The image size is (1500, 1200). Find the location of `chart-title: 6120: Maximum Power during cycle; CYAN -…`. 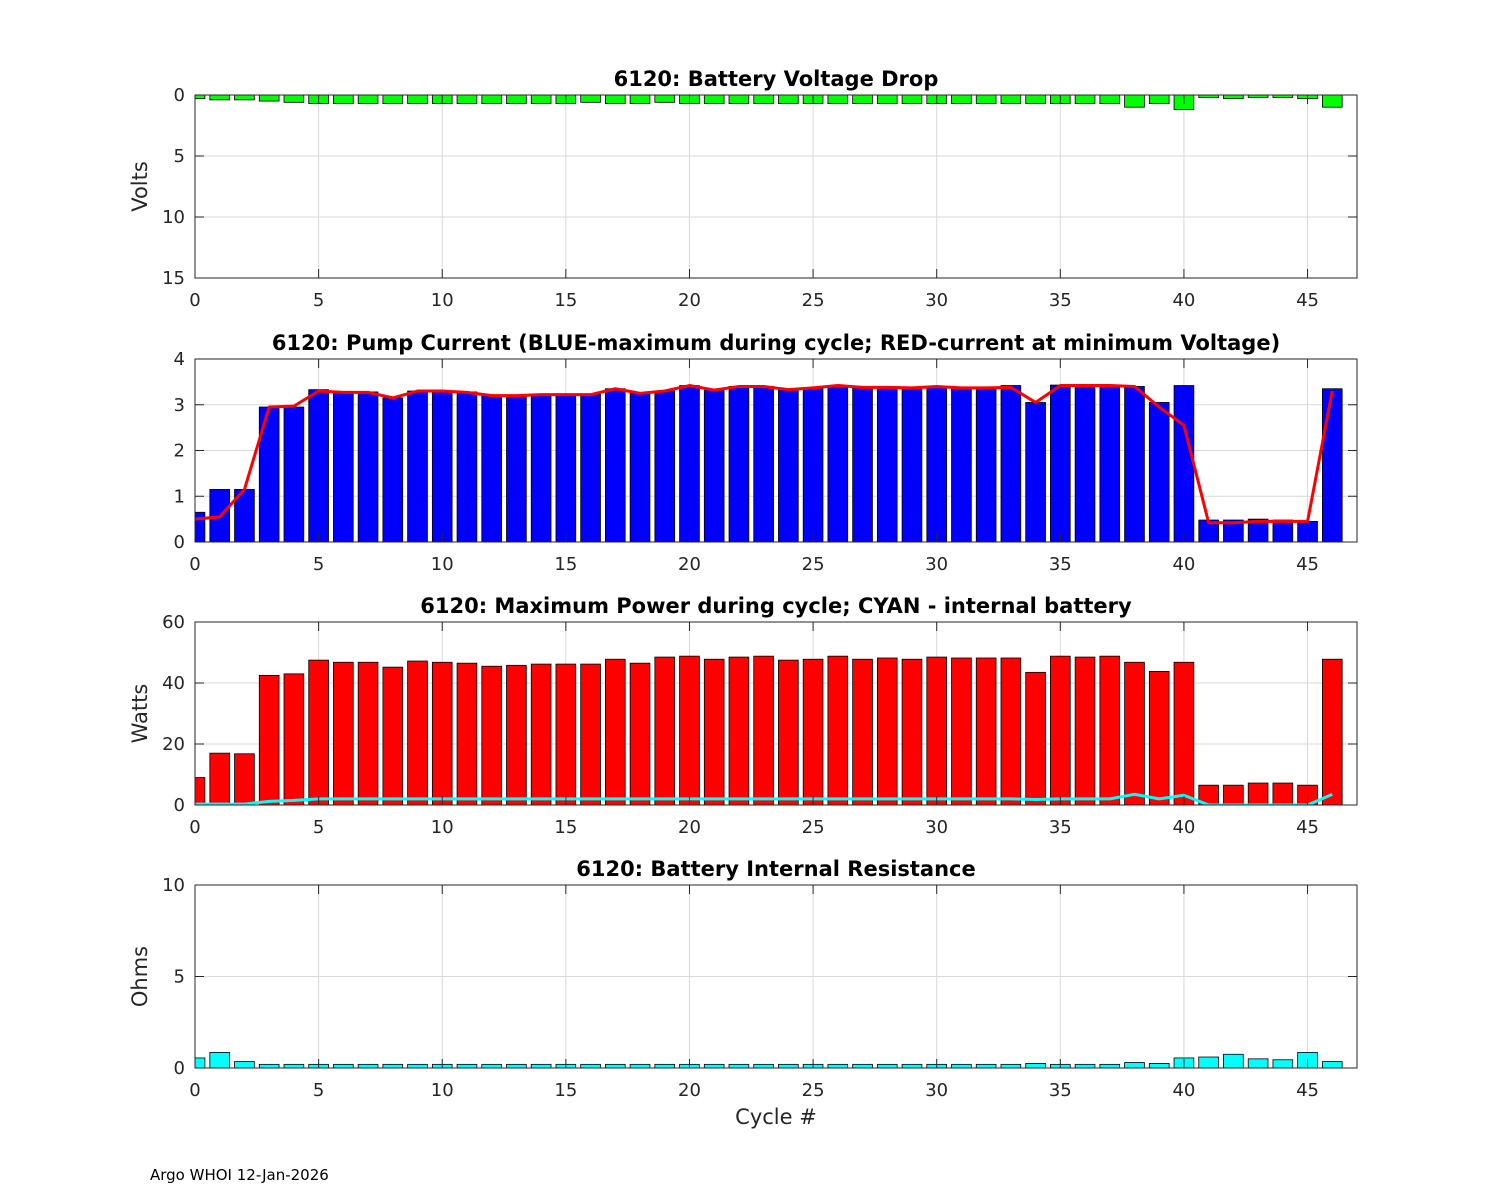

chart-title: 6120: Maximum Power during cycle; CYAN -… is located at coordinates (776, 606).